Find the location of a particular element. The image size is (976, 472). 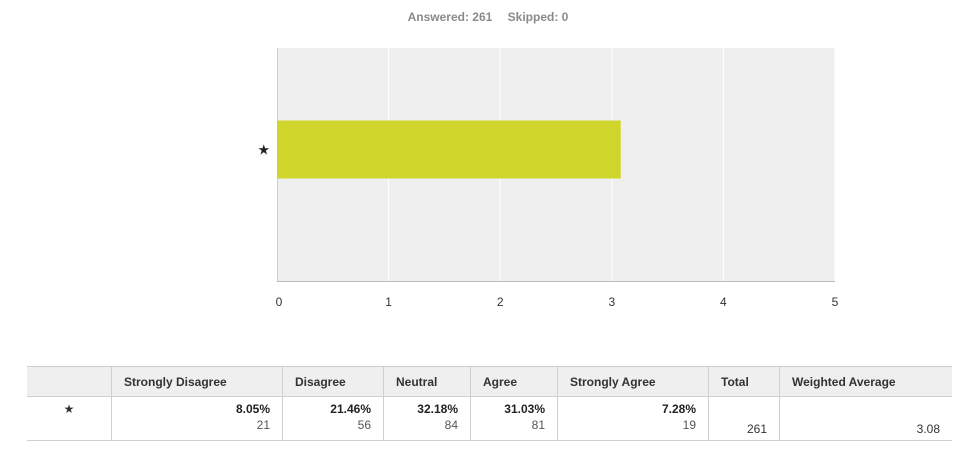

cell-agree: 31.03% 81 is located at coordinates (514, 418).